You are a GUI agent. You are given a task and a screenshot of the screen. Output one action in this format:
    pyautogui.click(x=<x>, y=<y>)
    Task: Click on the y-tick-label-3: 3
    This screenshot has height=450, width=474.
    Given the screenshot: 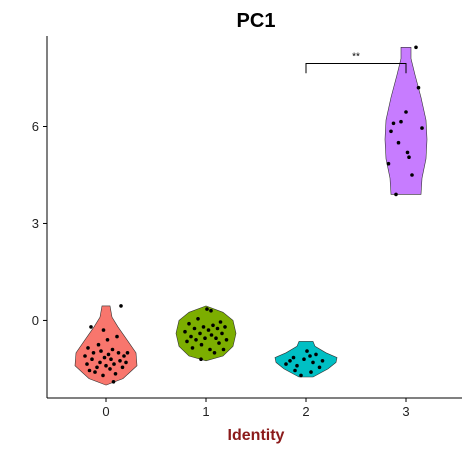 What is the action you would take?
    pyautogui.click(x=35, y=223)
    